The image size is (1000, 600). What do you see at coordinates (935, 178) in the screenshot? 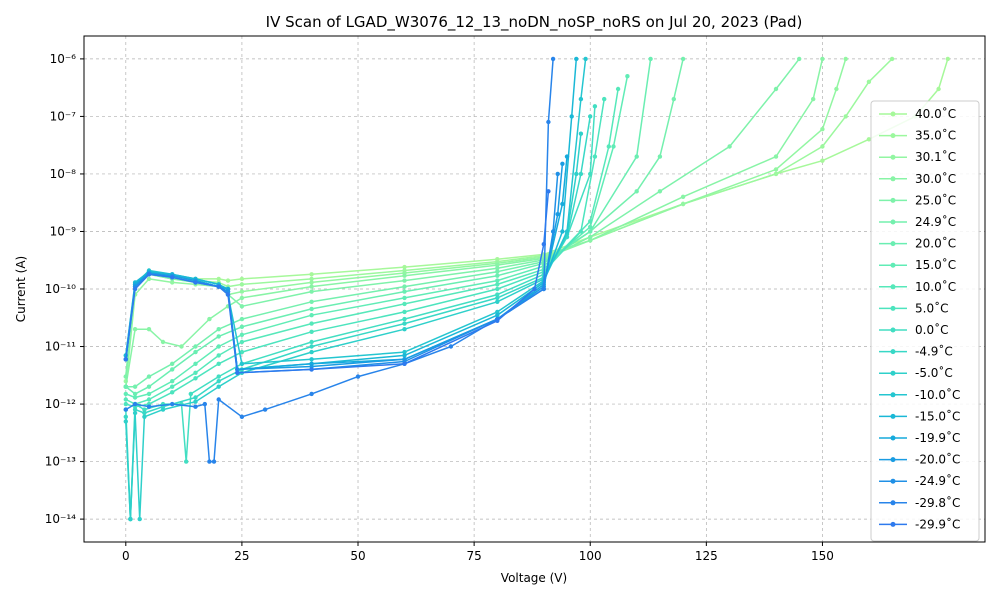
I see `legend-entry: 30.0˚C` at bounding box center [935, 178].